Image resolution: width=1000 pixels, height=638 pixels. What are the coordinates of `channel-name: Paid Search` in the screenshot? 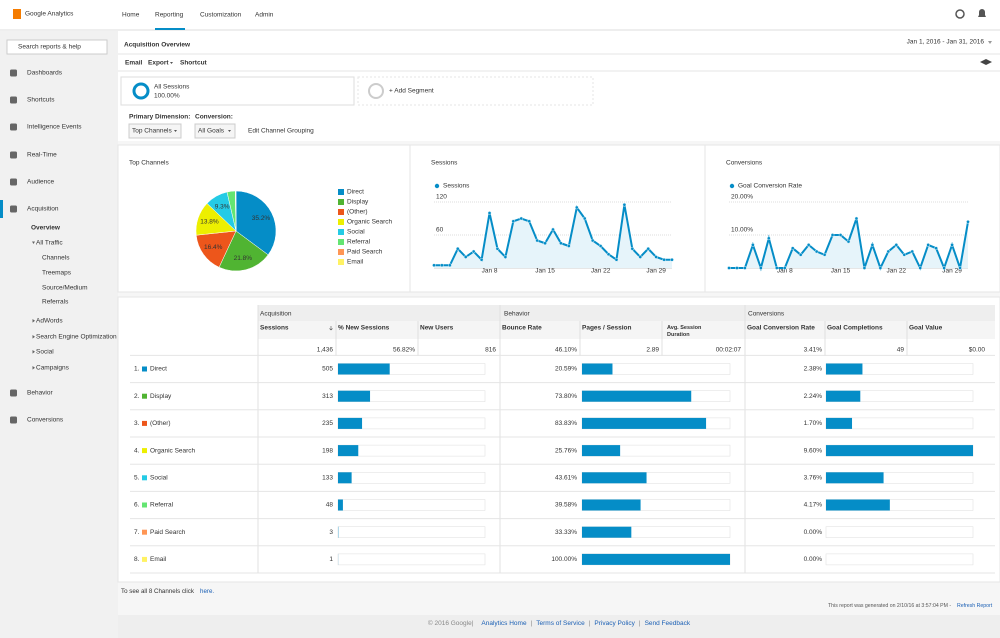 It's located at (168, 532).